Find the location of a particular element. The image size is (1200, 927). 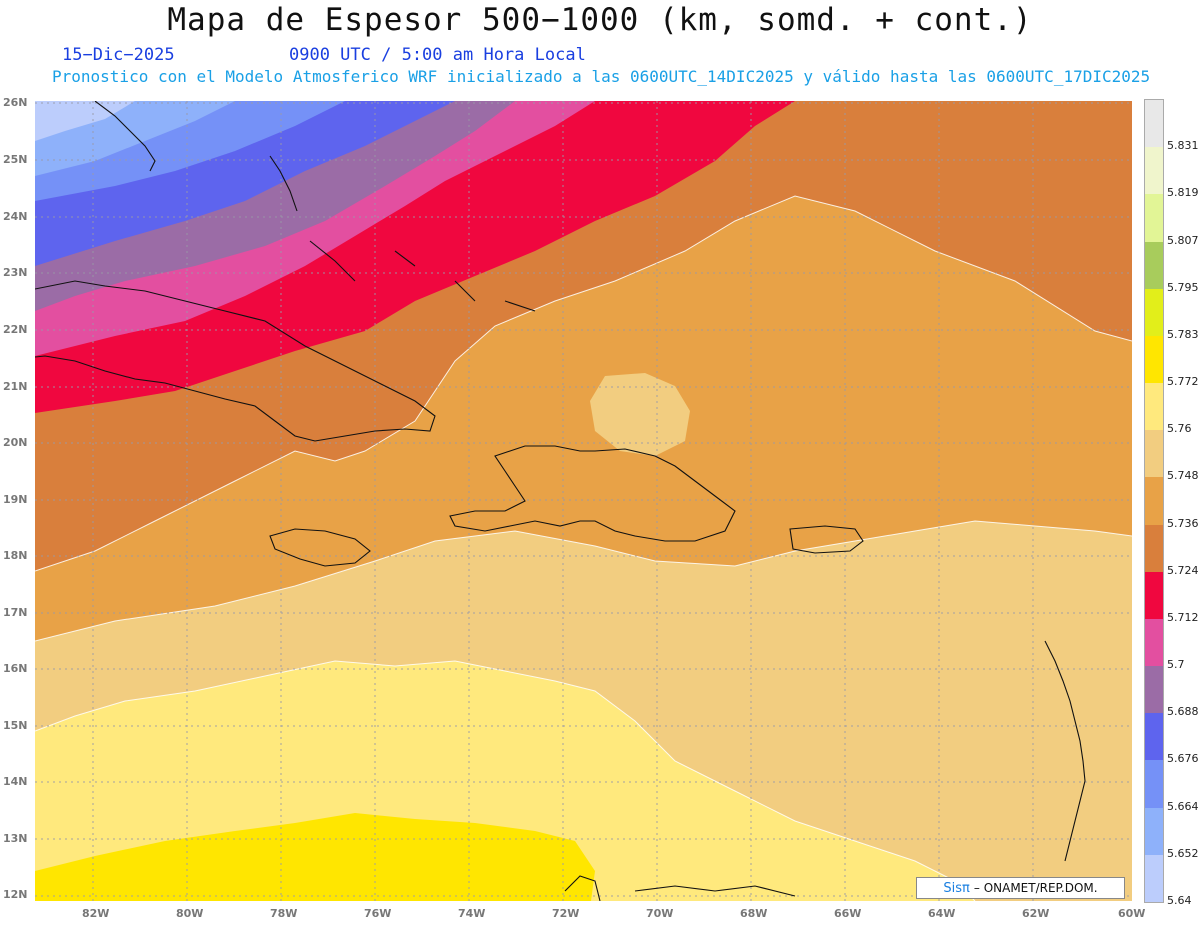

lat-label: 24N is located at coordinates (15, 216).